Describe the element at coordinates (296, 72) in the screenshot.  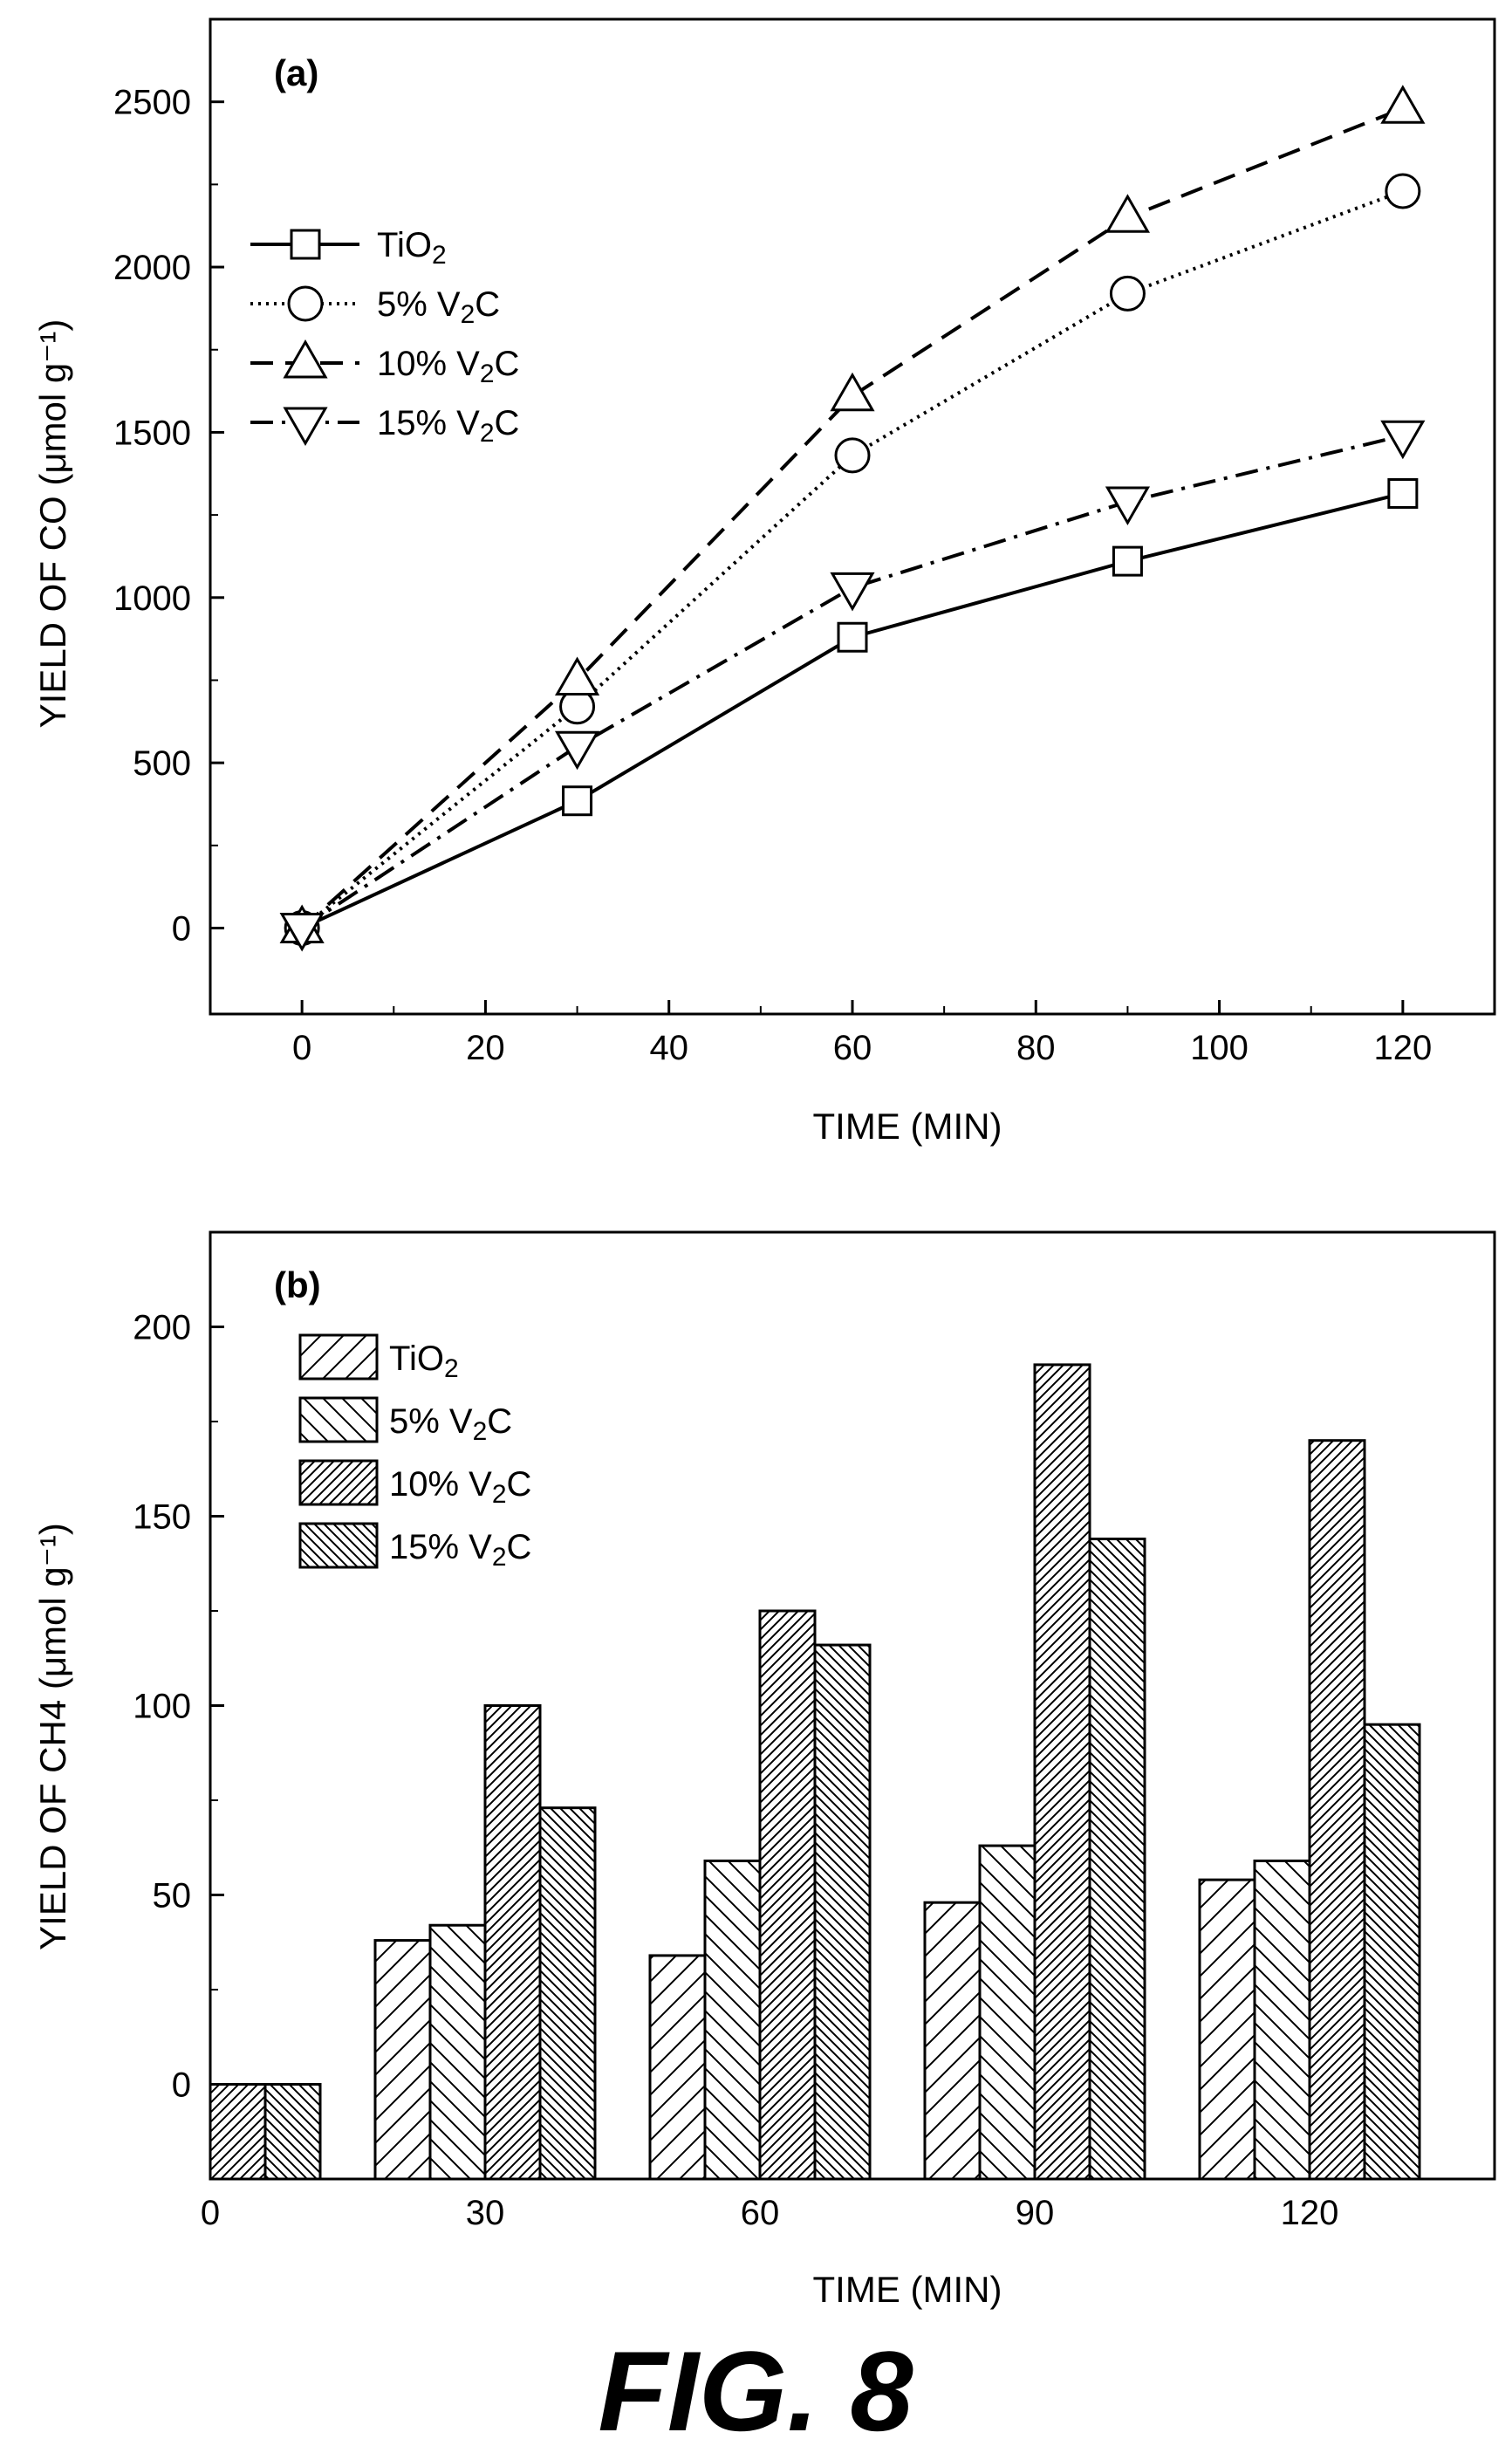
I see `panel-label: (a)` at that location.